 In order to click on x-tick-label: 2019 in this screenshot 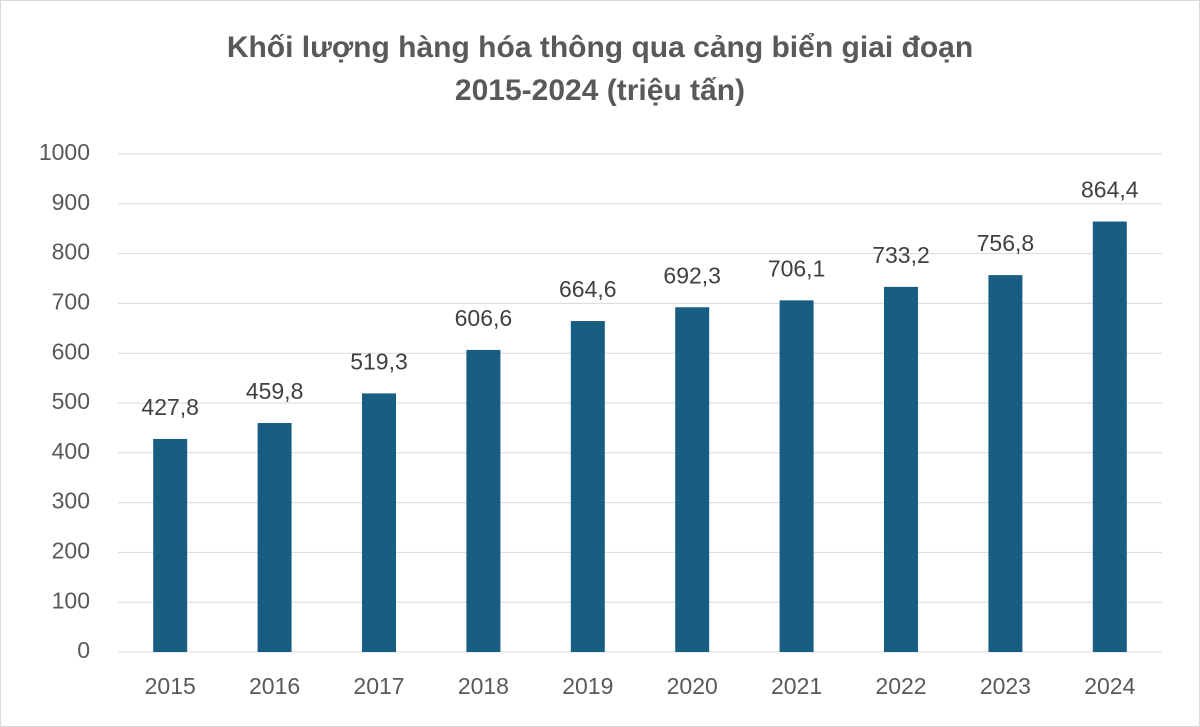, I will do `click(587, 686)`.